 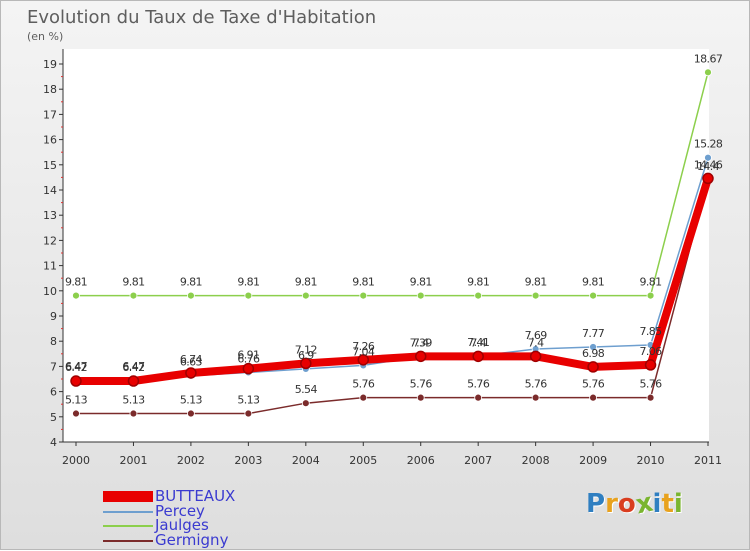 I want to click on x-tick-label: 2004, so click(x=306, y=460).